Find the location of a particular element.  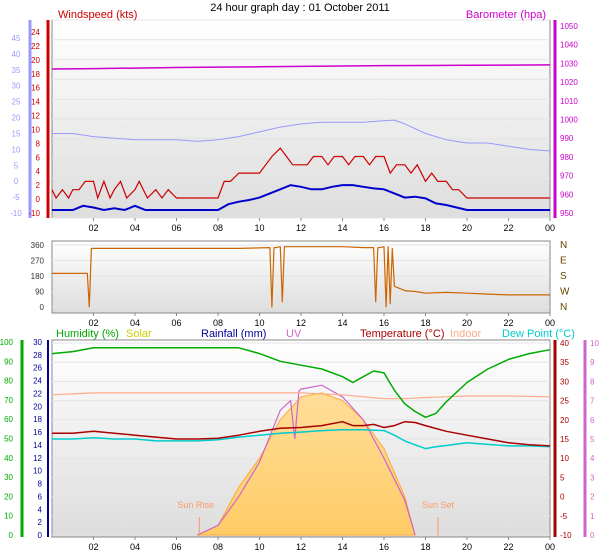

wind-direction-xtick-label: 02 is located at coordinates (93, 323).